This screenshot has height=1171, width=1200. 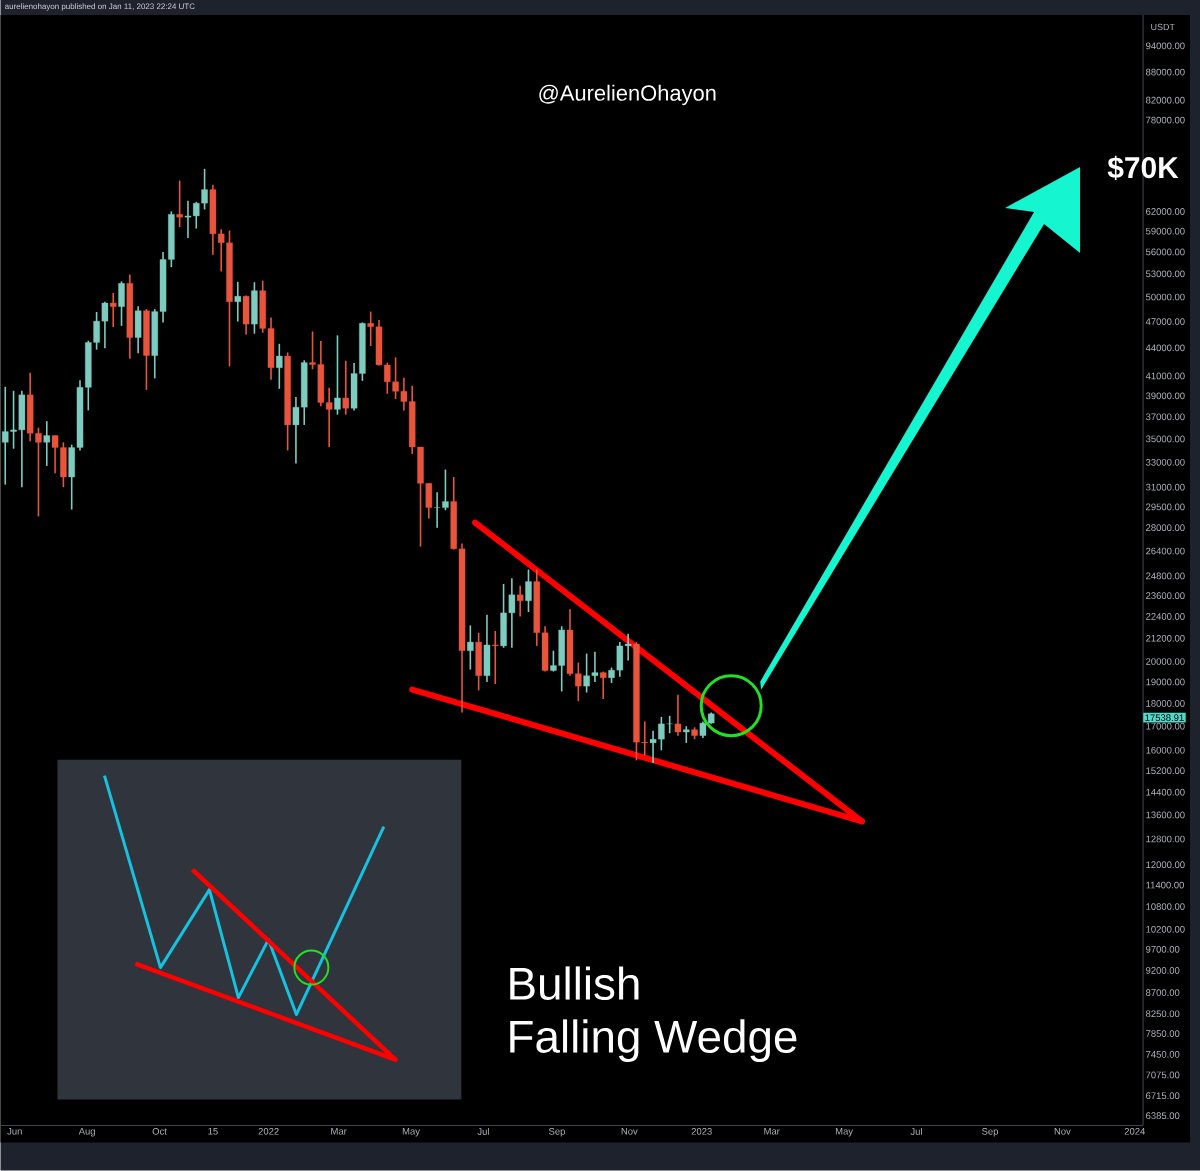 I want to click on y-tick-label: 24800.00, so click(x=1165, y=576).